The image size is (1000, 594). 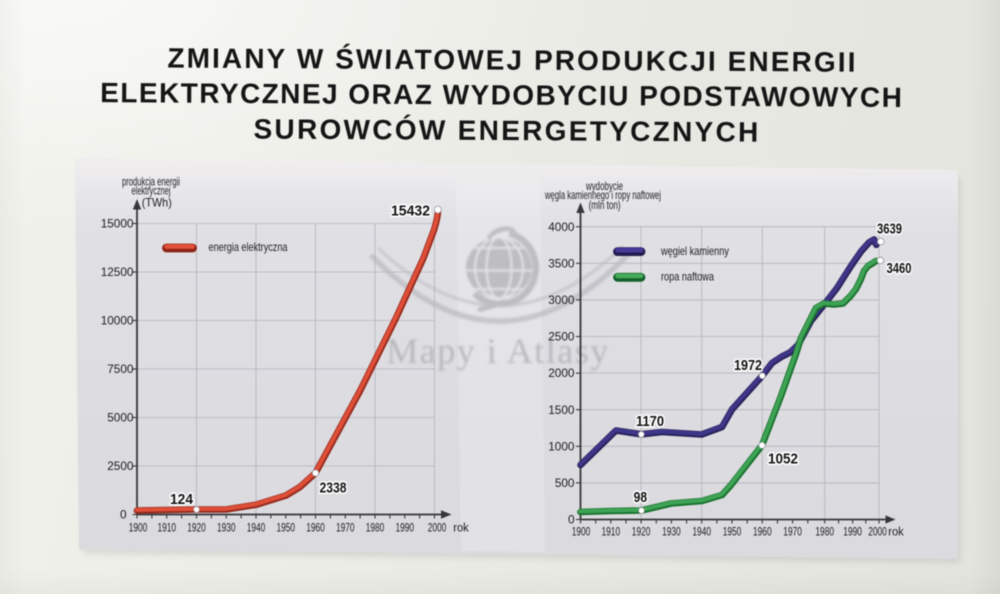 What do you see at coordinates (506, 131) in the screenshot?
I see `svg-text: SUROWCÓW ENERGETYCZNYCH` at bounding box center [506, 131].